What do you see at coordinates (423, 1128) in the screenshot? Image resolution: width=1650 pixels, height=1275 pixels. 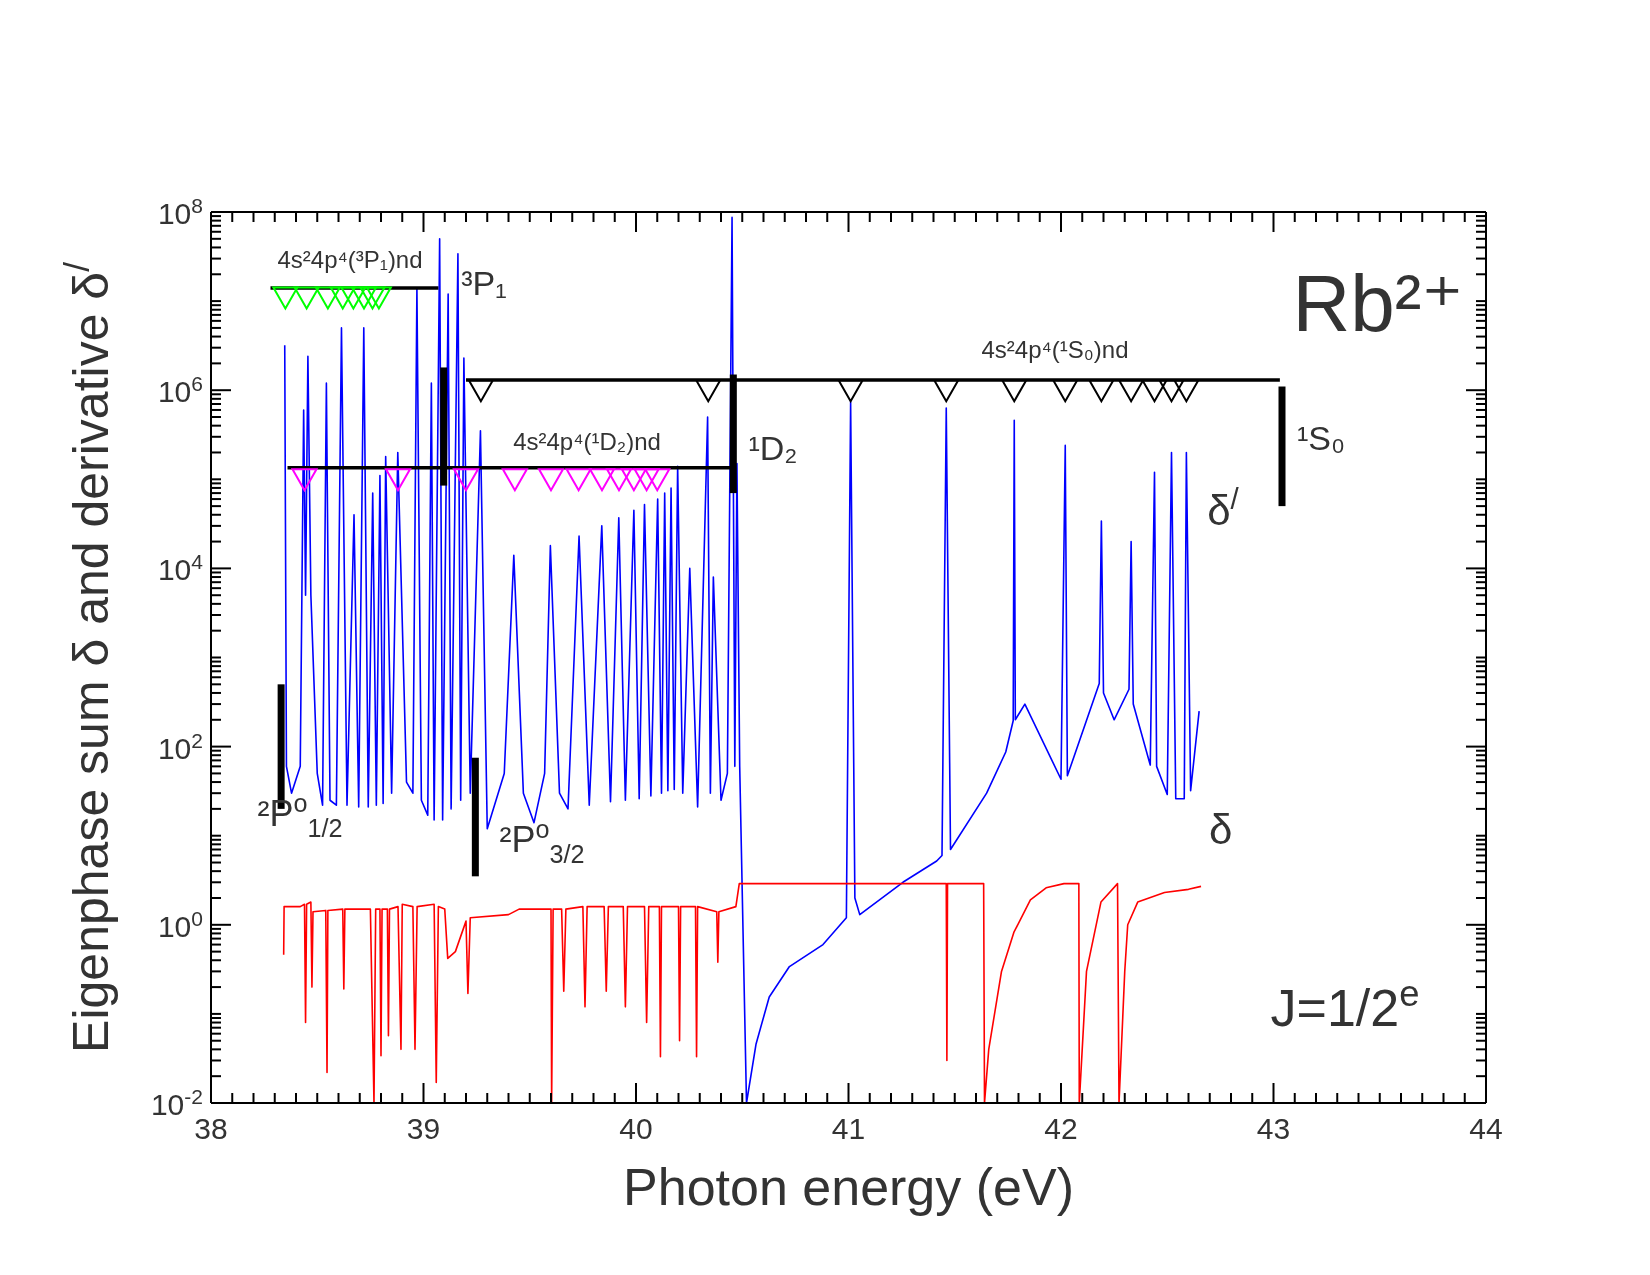 I see `x-tick-label: 39` at bounding box center [423, 1128].